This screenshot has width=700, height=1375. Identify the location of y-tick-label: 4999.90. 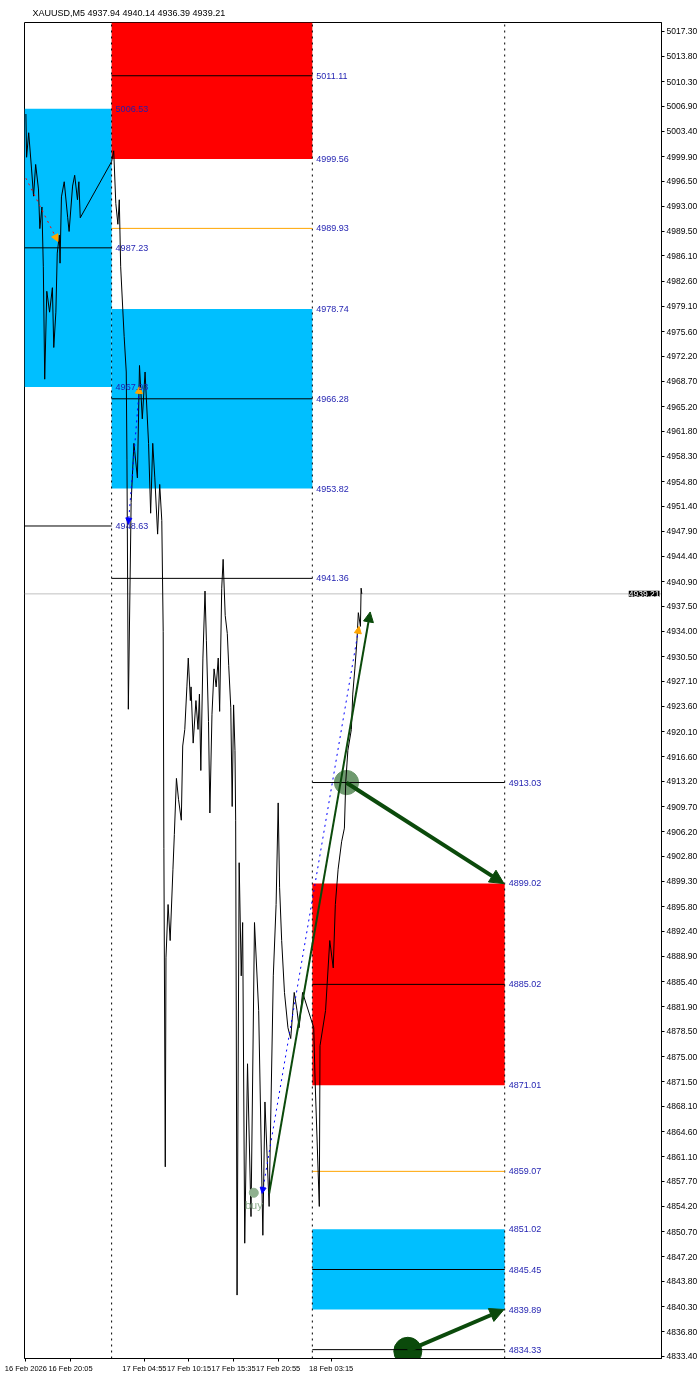
(682, 156).